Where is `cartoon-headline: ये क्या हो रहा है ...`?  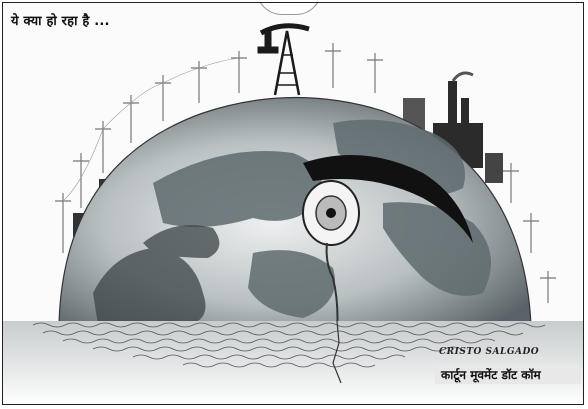 cartoon-headline: ये क्या हो रहा है ... is located at coordinates (60, 21).